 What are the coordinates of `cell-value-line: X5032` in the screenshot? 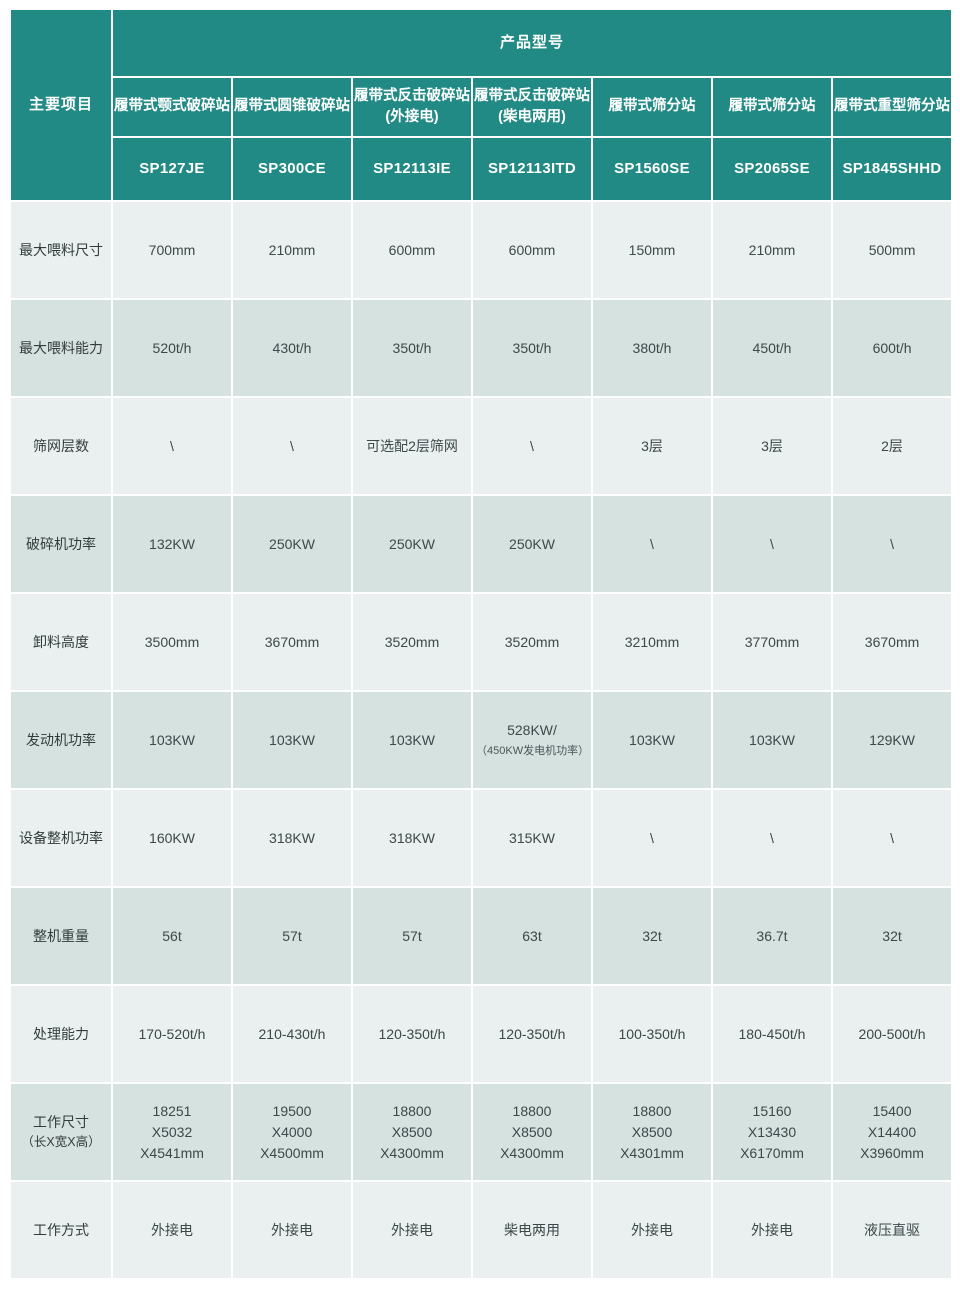 It's located at (172, 1131).